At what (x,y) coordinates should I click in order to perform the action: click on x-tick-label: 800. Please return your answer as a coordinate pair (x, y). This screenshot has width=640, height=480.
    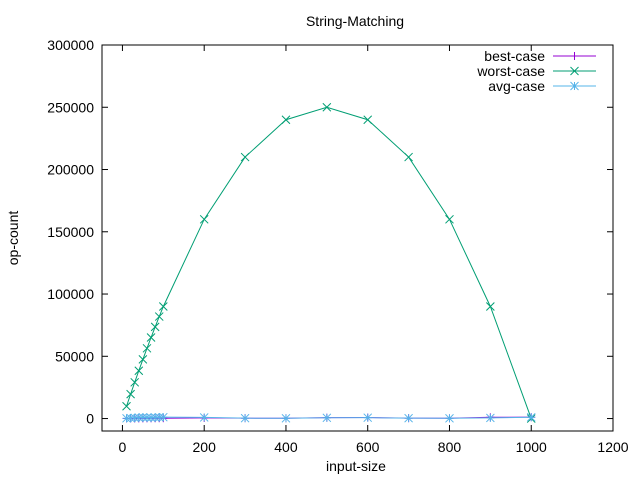
    Looking at the image, I should click on (450, 447).